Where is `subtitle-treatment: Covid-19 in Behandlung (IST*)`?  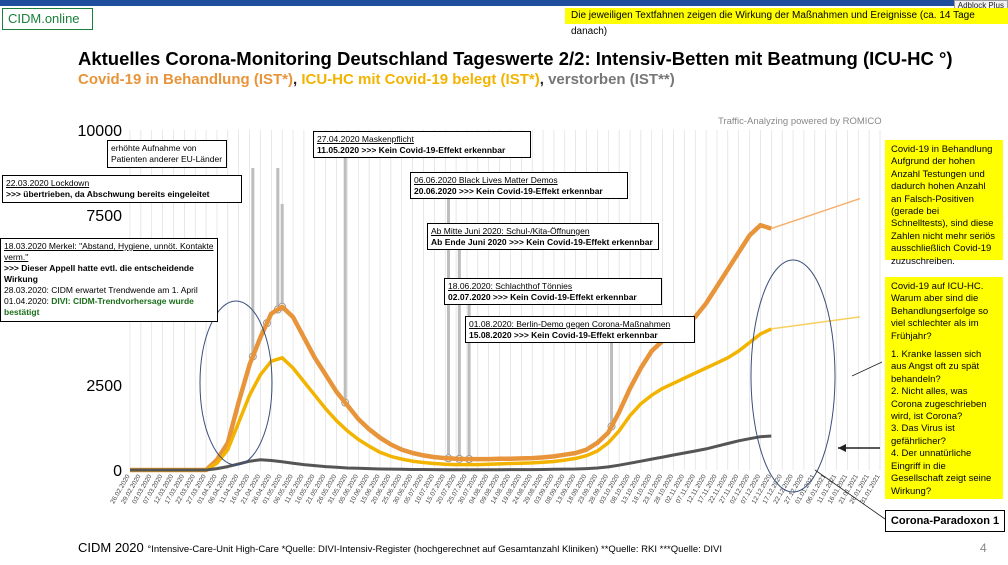
subtitle-treatment: Covid-19 in Behandlung (IST*) is located at coordinates (186, 79).